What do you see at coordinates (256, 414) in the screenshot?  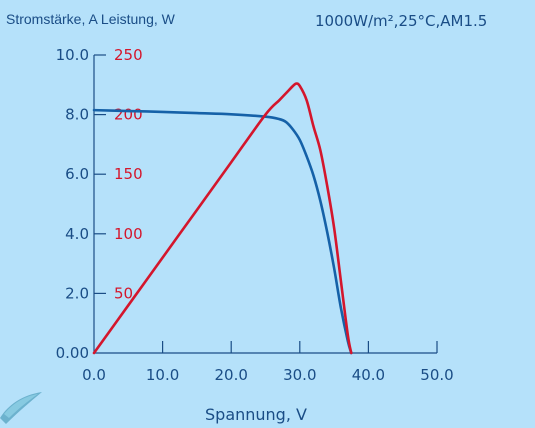 I see `x-axis-label: Spannung, V` at bounding box center [256, 414].